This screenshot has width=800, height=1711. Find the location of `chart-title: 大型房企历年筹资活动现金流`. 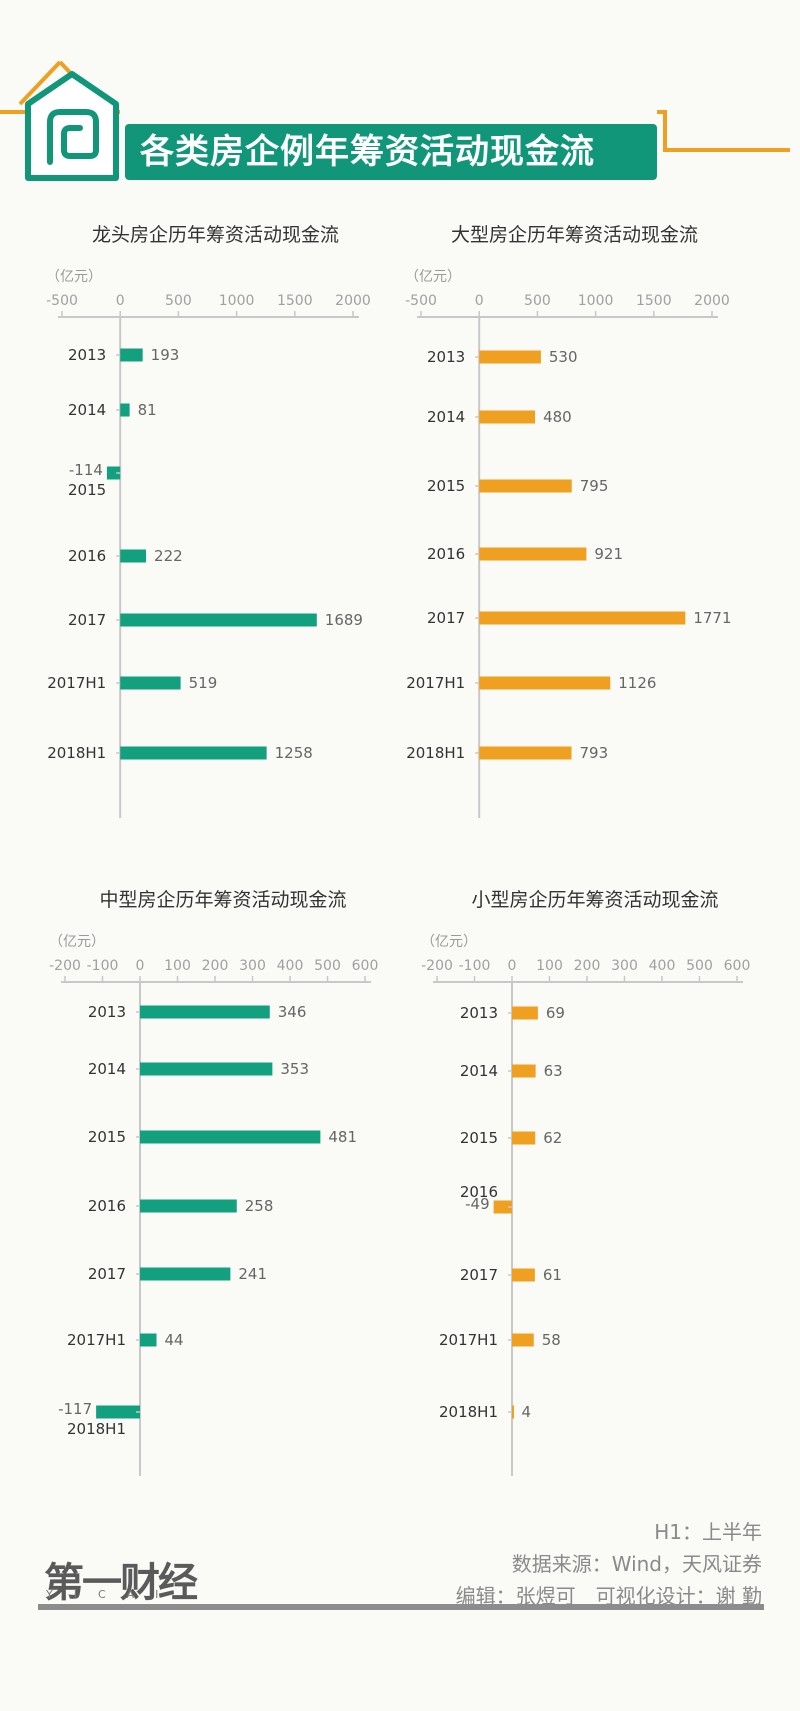

chart-title: 大型房企历年筹资活动现金流 is located at coordinates (574, 235).